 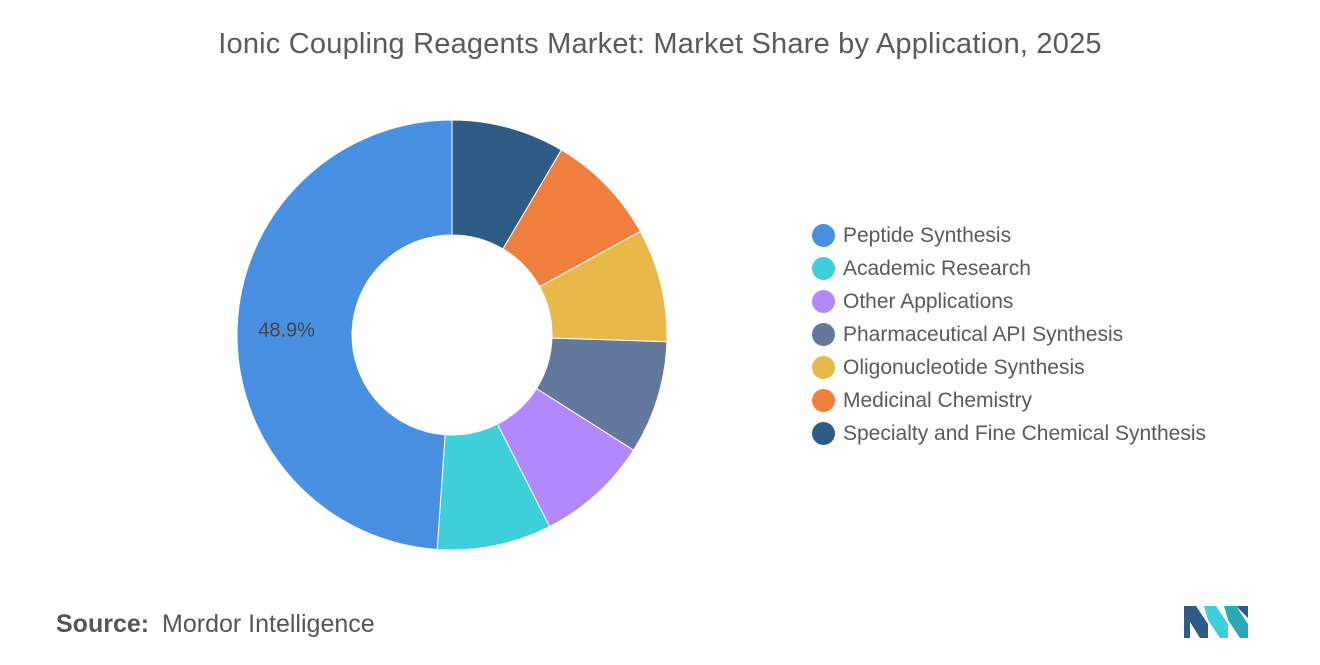 What do you see at coordinates (286, 330) in the screenshot?
I see `data-label-peptide-synthesis: 48.9%` at bounding box center [286, 330].